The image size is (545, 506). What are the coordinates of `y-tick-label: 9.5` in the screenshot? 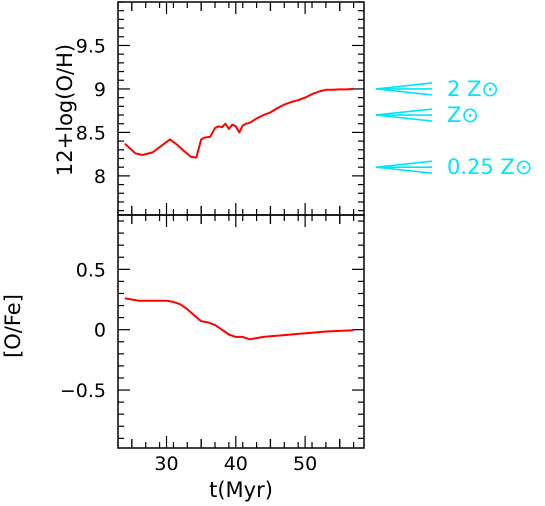 It's located at (91, 46).